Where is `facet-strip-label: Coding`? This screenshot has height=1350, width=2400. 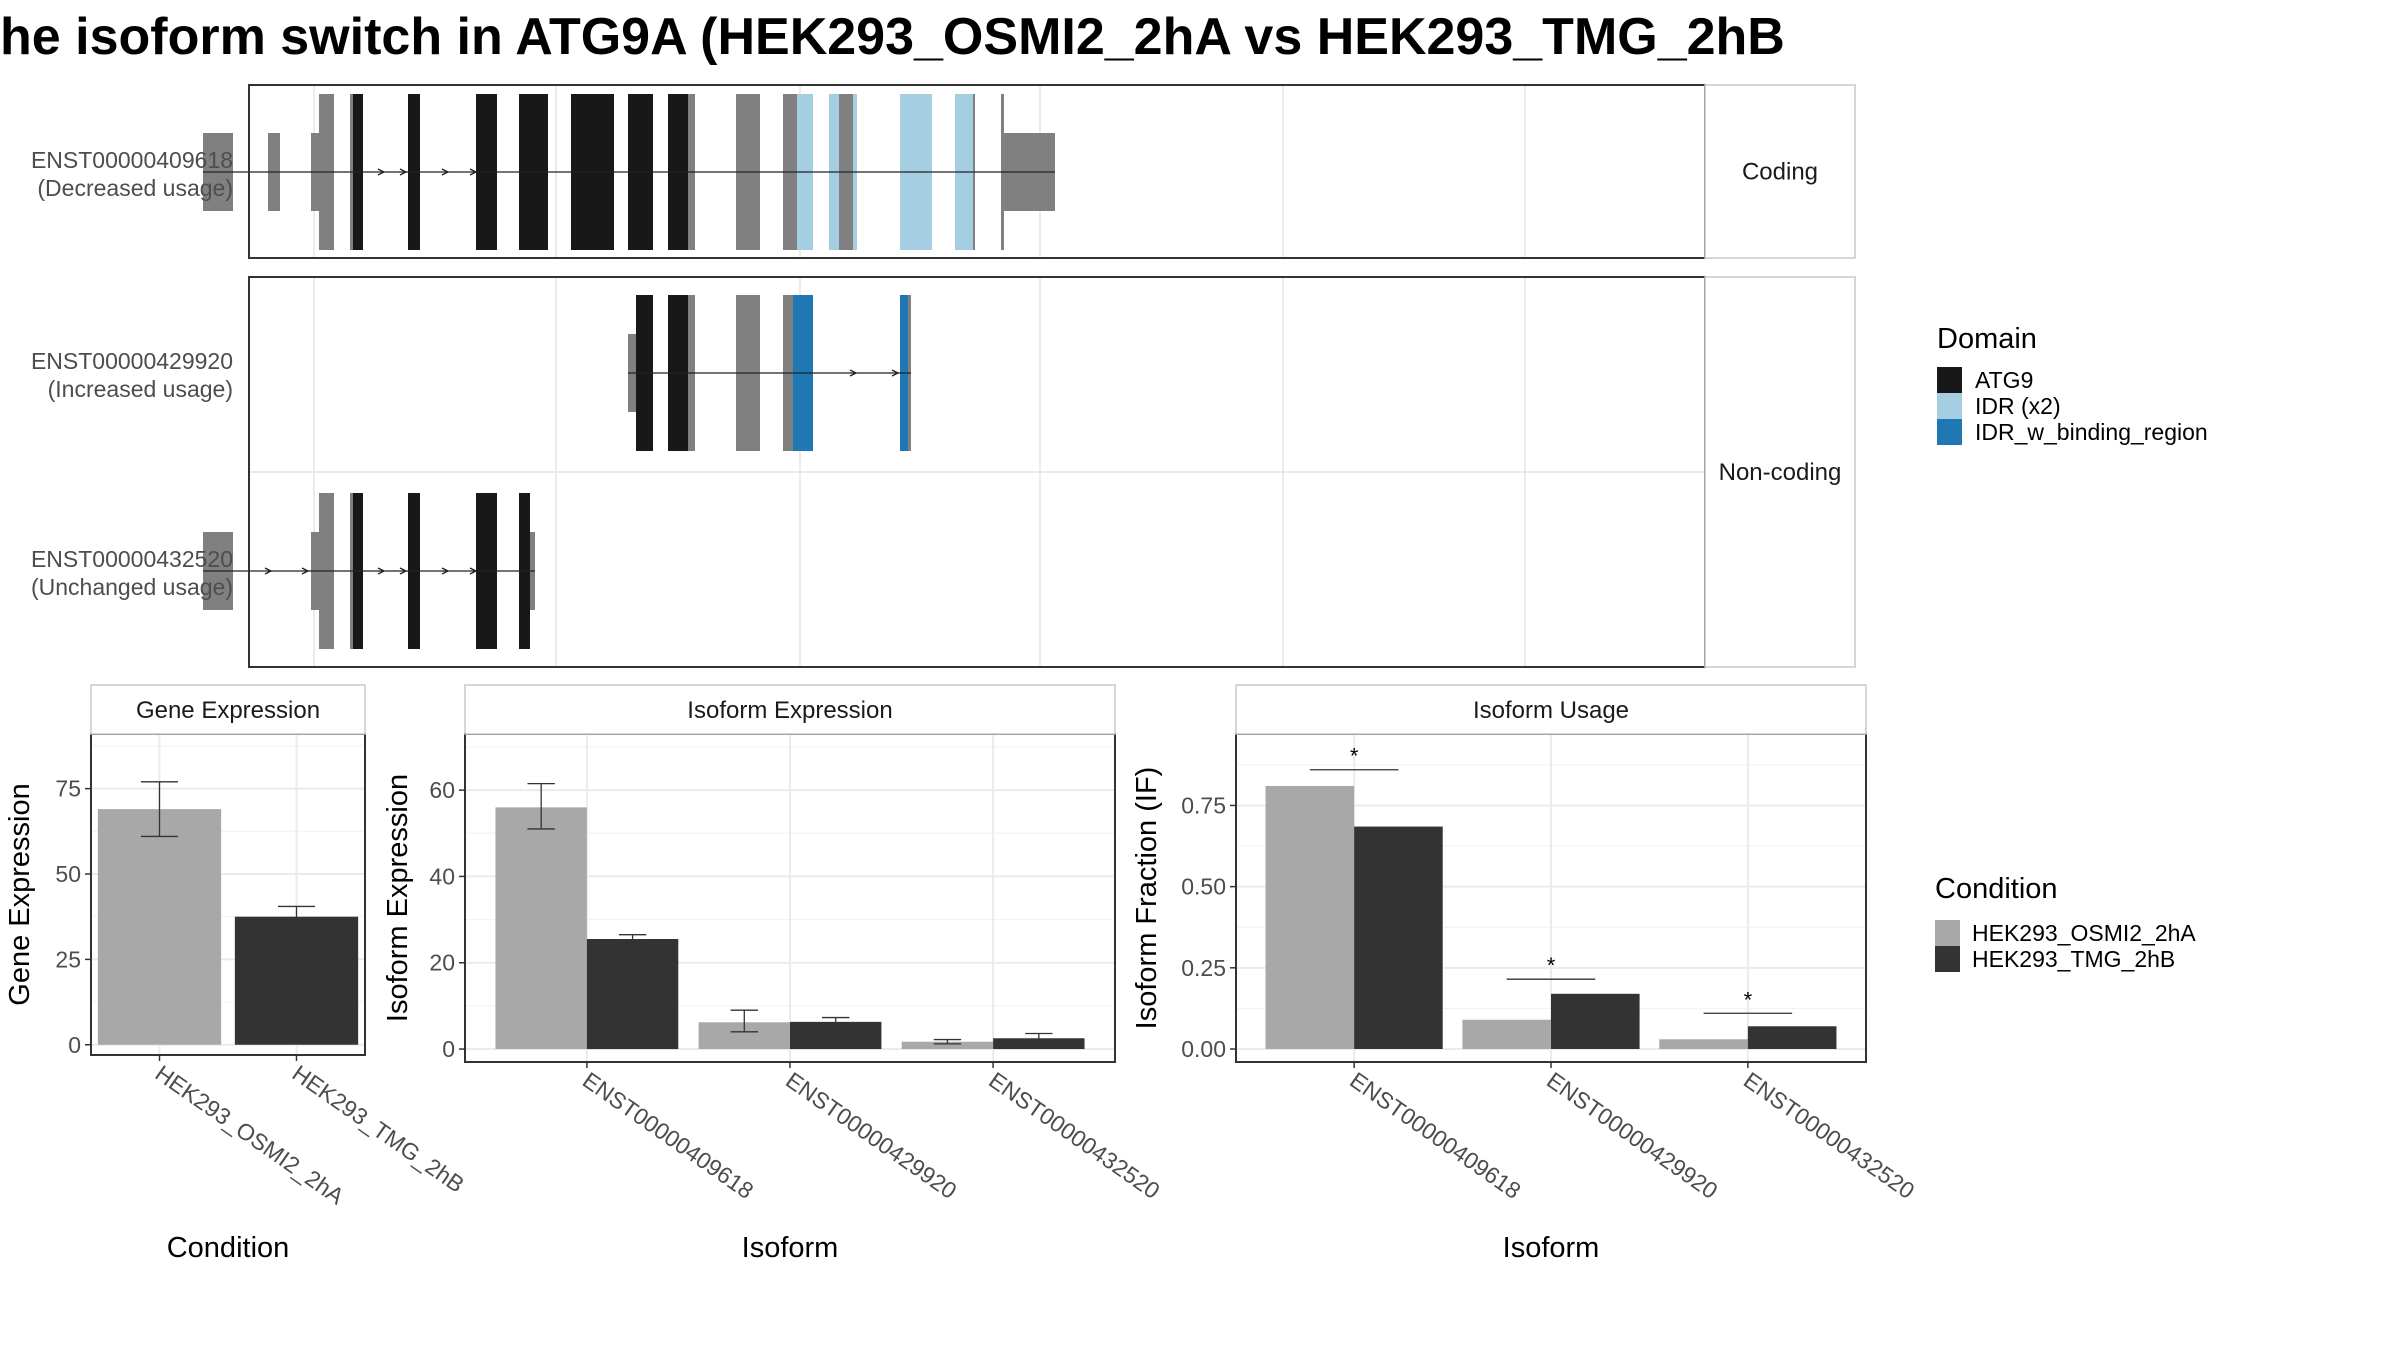
facet-strip-label: Coding is located at coordinates (1780, 172).